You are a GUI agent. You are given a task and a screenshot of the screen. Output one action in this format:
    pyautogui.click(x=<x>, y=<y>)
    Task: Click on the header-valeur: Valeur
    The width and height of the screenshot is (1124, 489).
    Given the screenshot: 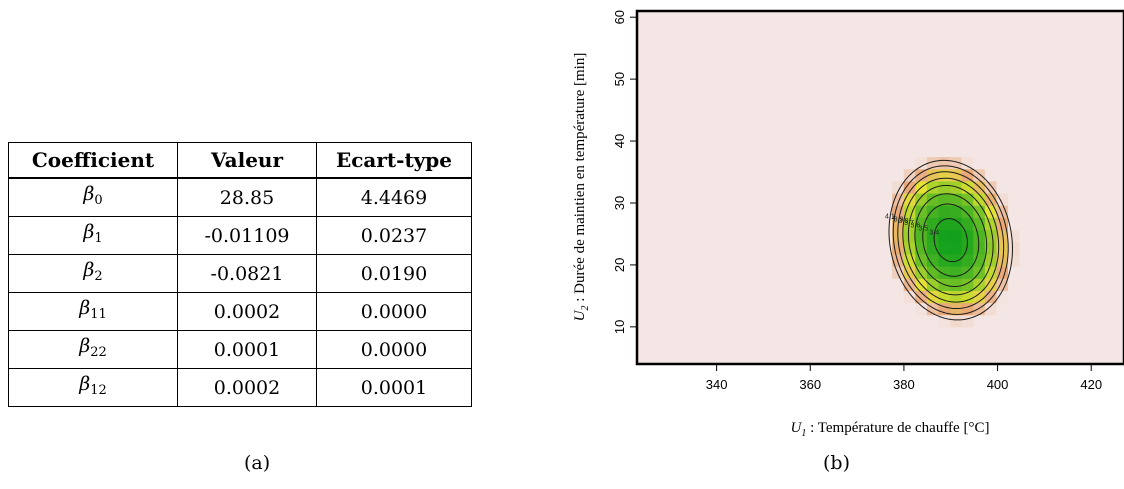 What is the action you would take?
    pyautogui.click(x=247, y=160)
    